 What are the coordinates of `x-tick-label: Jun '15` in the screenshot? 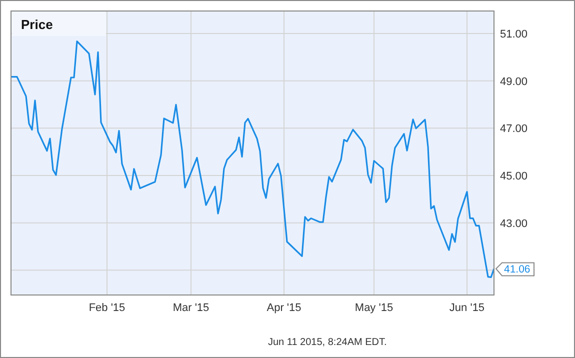 It's located at (467, 308).